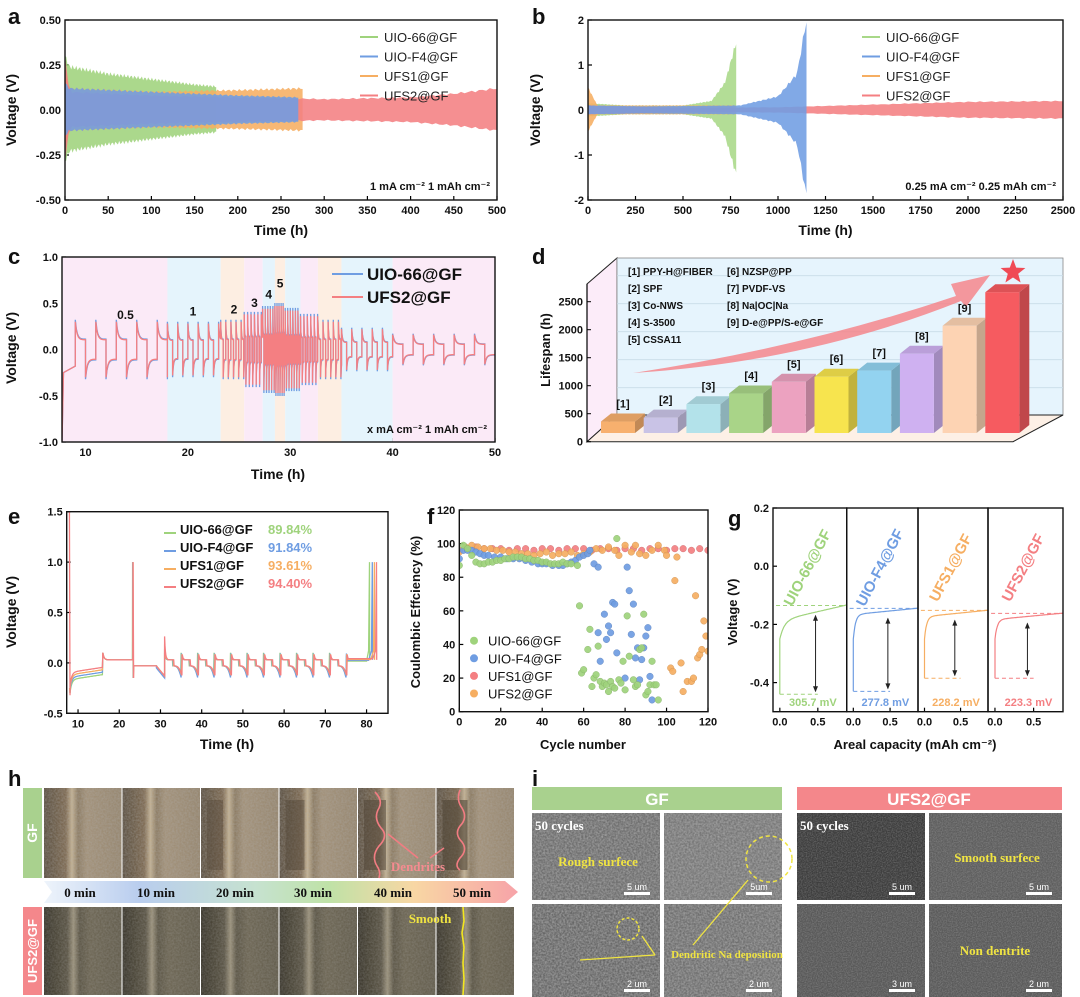 This screenshot has height=997, width=1080. Describe the element at coordinates (811, 324) in the screenshot. I see `trend-arrow` at that location.